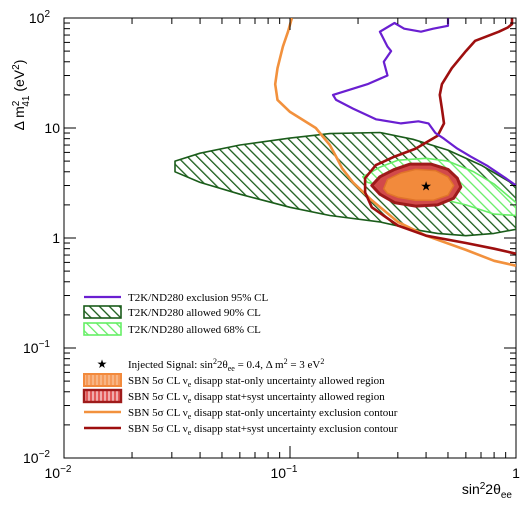 The height and width of the screenshot is (508, 526). What do you see at coordinates (52, 128) in the screenshot?
I see `y-tick-label: 10` at bounding box center [52, 128].